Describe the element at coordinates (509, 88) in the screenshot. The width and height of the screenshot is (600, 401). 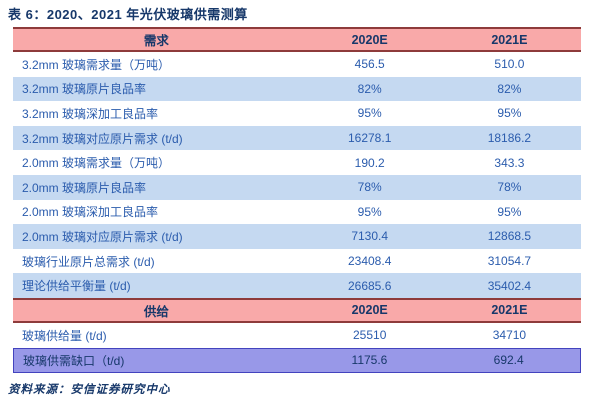
I see `row-value-2021: 82%` at that location.